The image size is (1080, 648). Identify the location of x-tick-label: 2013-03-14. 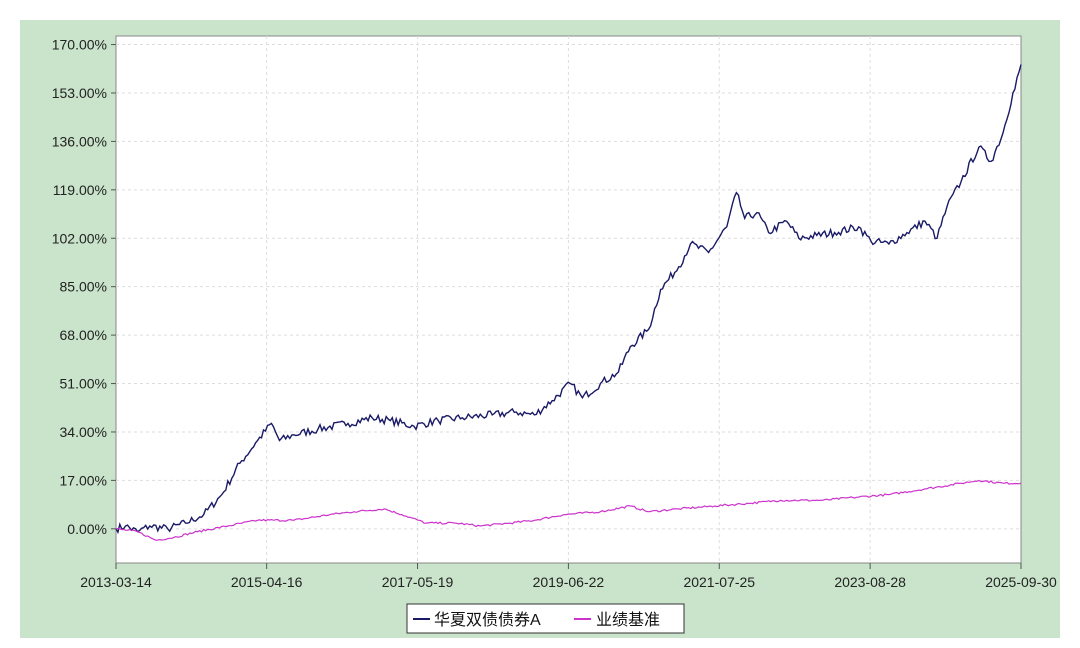
(116, 582).